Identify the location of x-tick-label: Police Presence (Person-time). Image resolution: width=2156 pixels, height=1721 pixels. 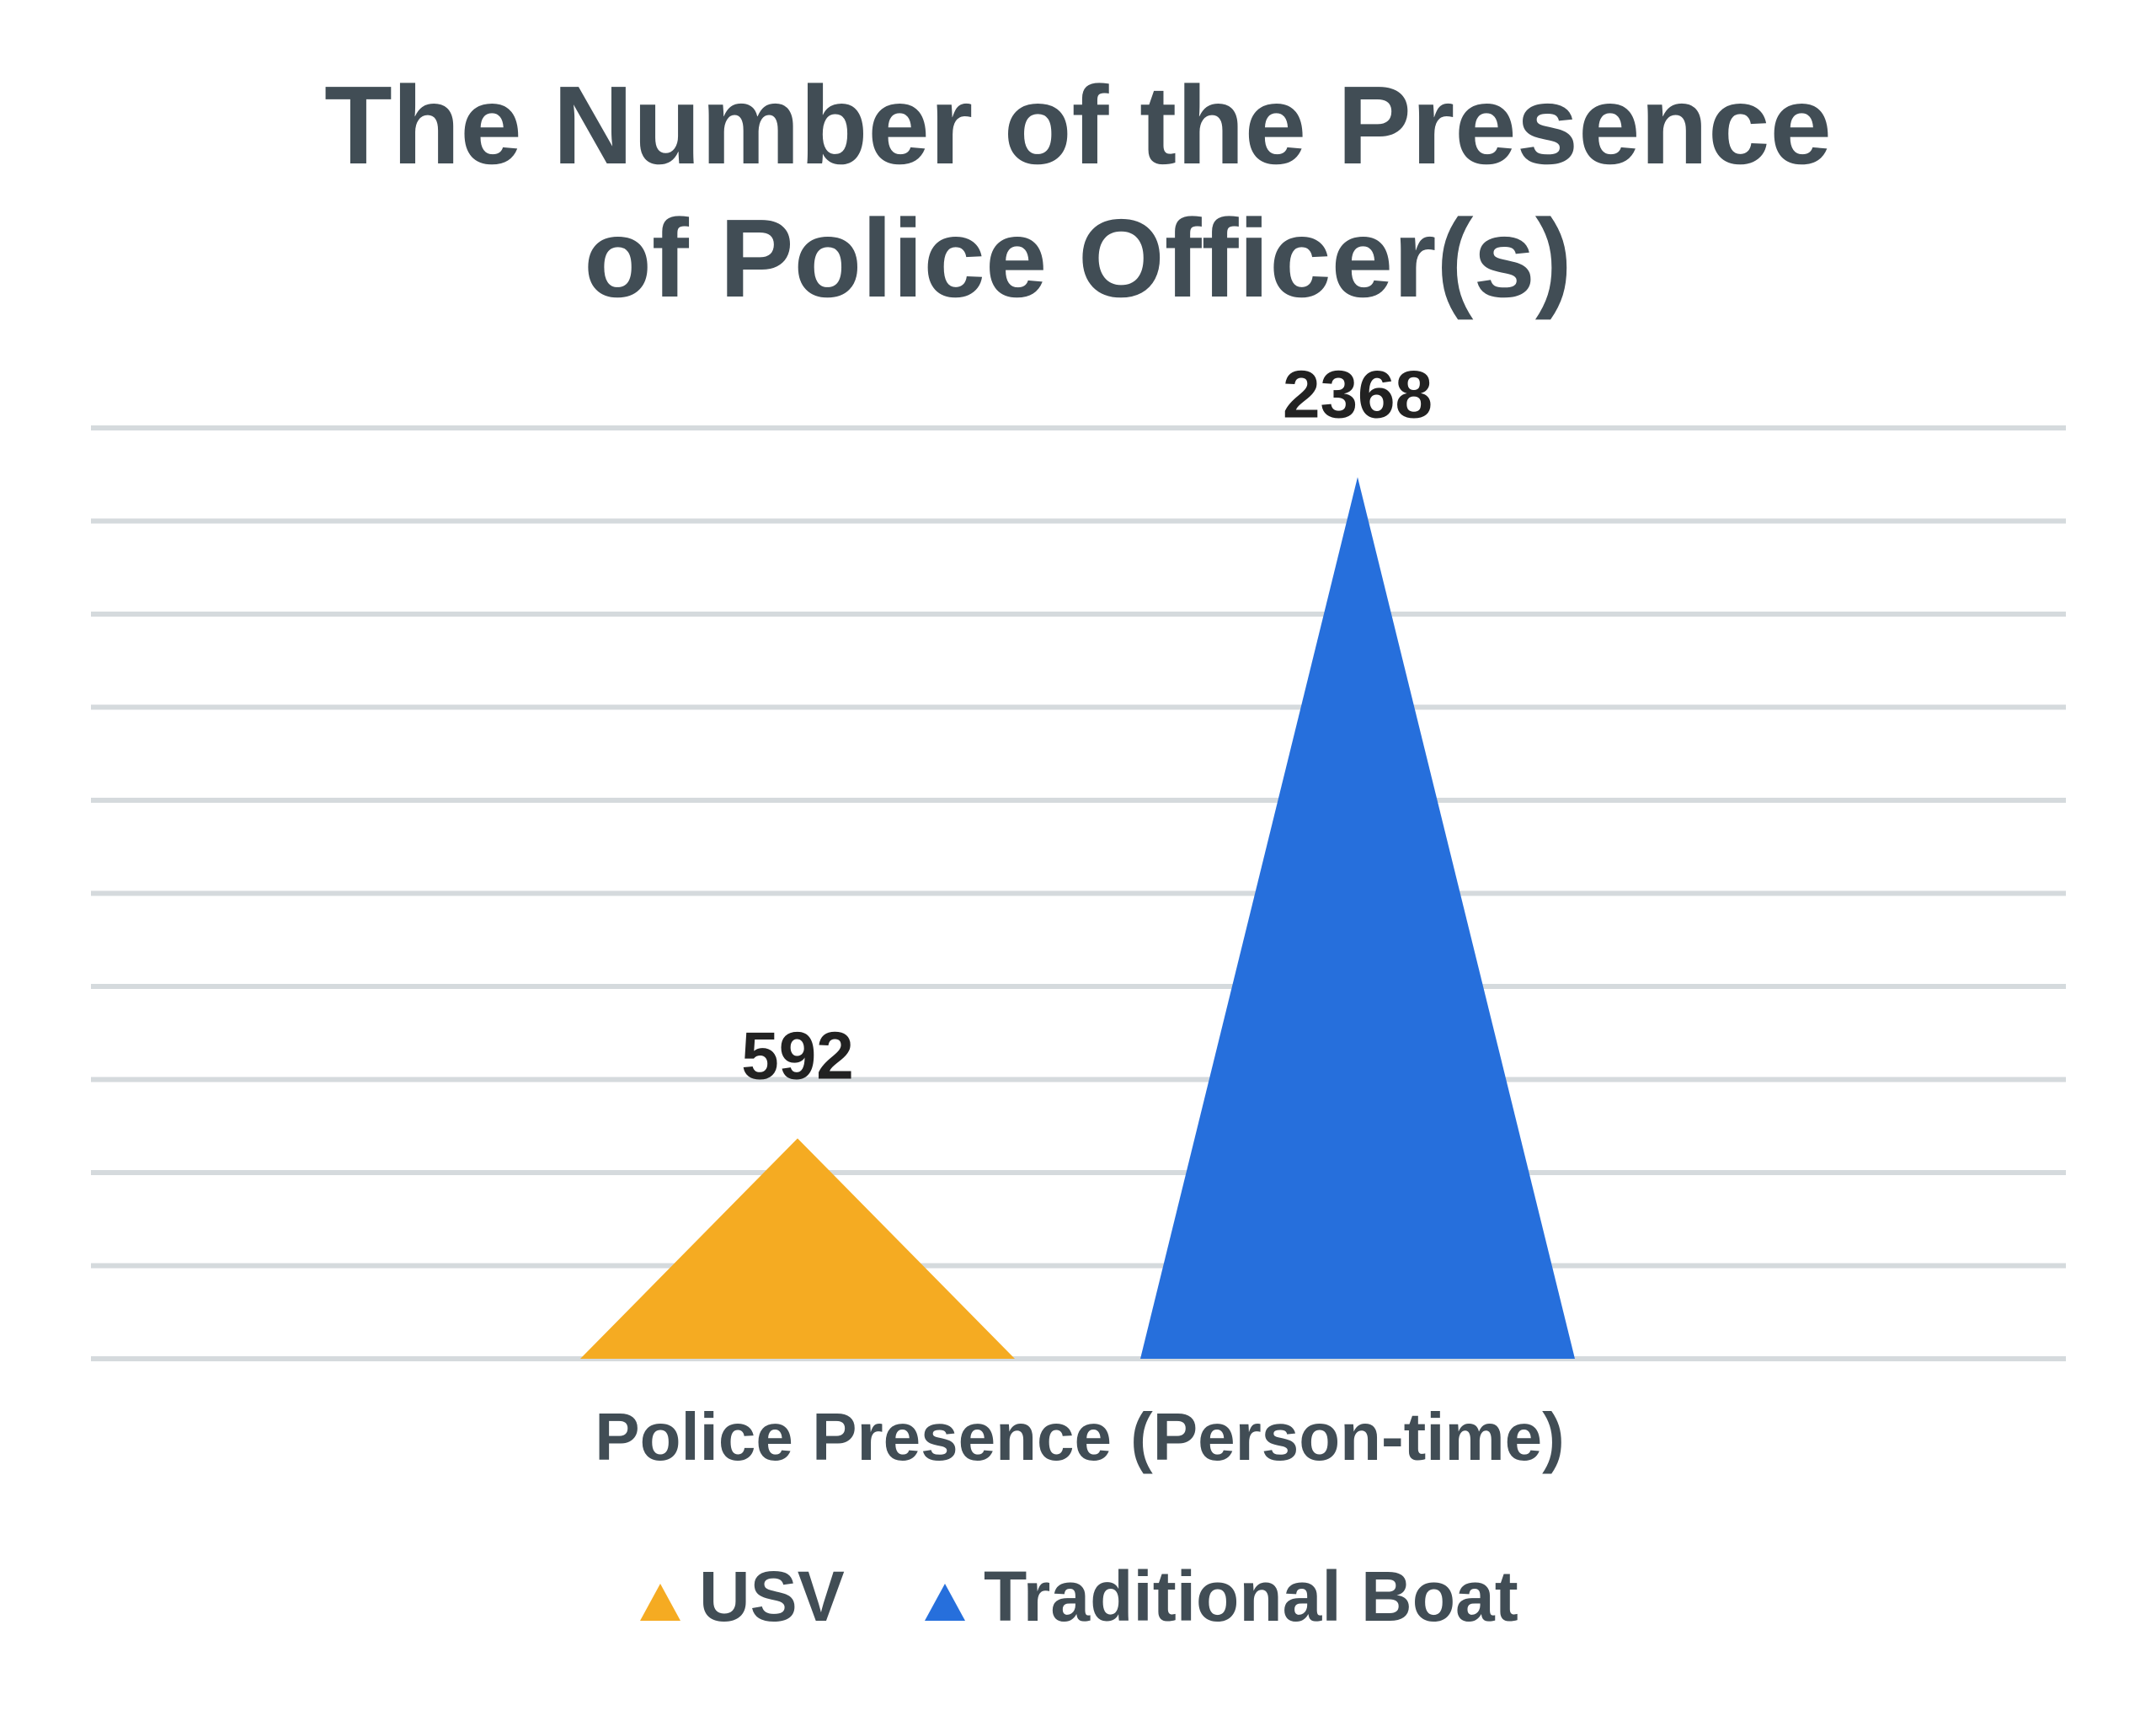
(1080, 1436).